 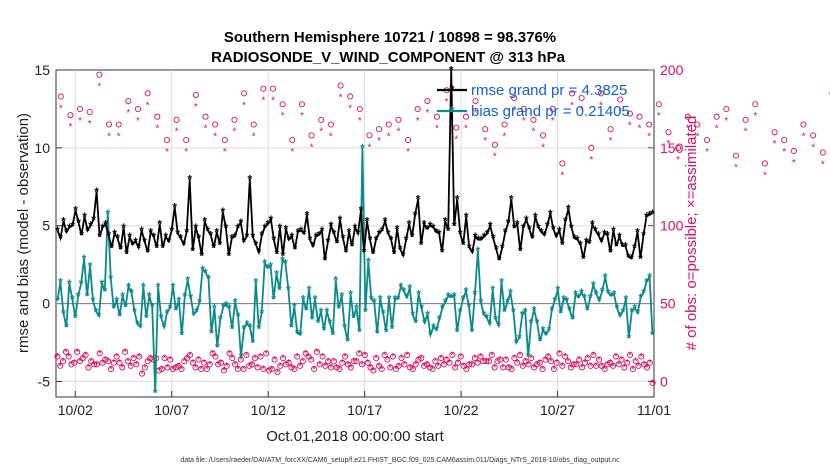 What do you see at coordinates (664, 381) in the screenshot?
I see `right-y-tick-label: 0` at bounding box center [664, 381].